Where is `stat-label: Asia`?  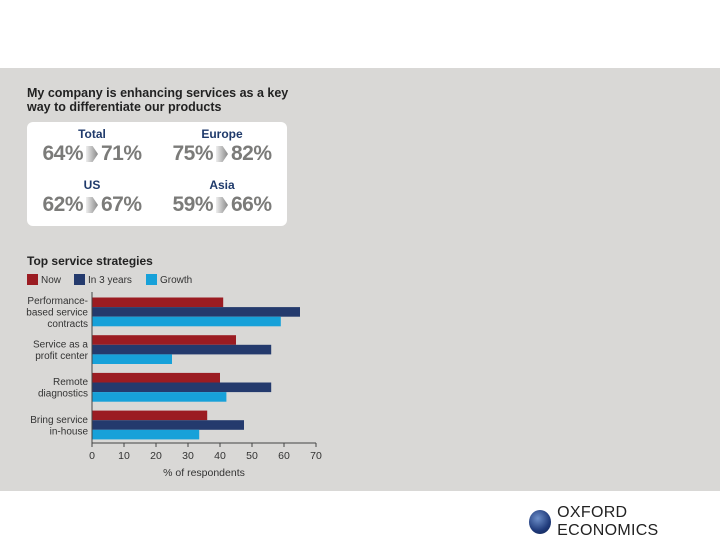
stat-label: Asia is located at coordinates (222, 185).